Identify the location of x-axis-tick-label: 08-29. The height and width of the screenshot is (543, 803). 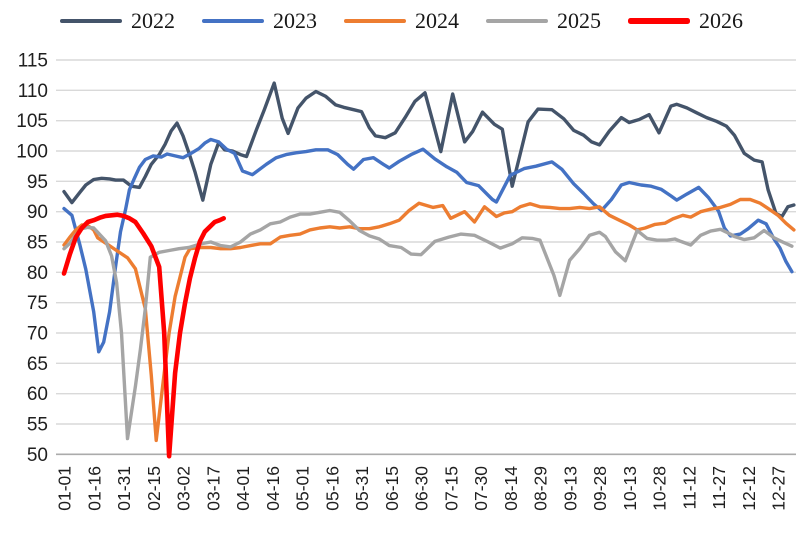
(541, 488).